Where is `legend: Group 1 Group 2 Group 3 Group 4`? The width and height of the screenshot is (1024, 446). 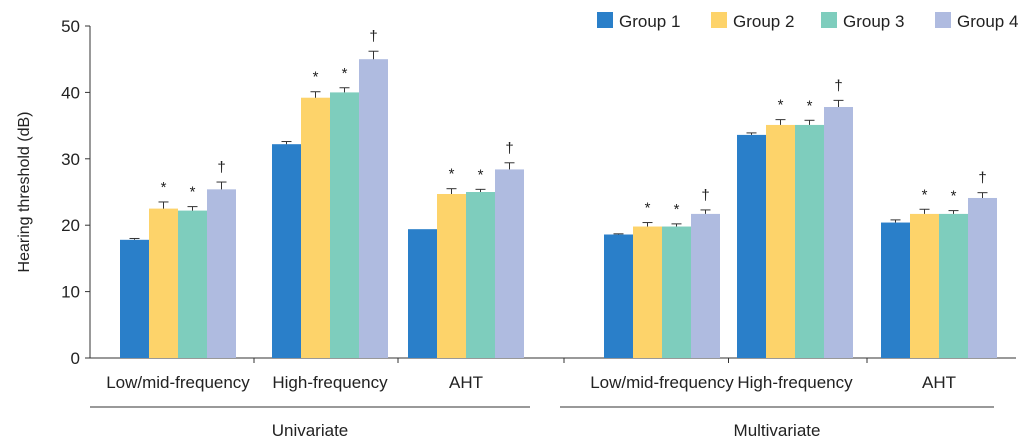 legend: Group 1 Group 2 Group 3 Group 4 is located at coordinates (807, 21).